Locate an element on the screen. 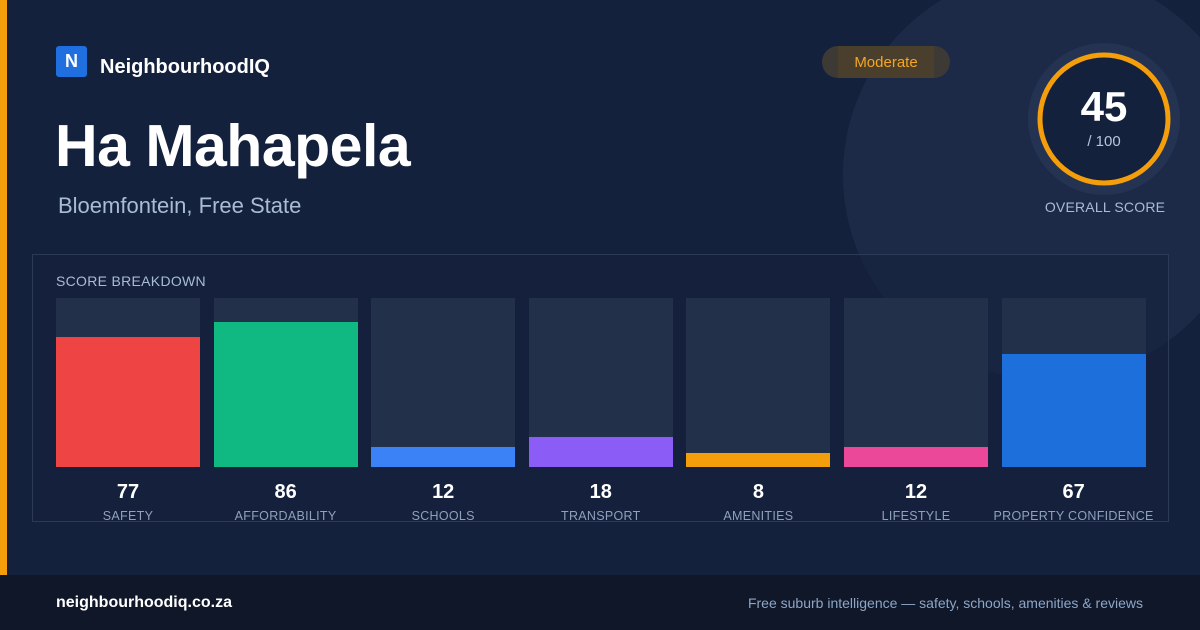  breakdown-column-amenities: 8 AMENITIES is located at coordinates (758, 410).